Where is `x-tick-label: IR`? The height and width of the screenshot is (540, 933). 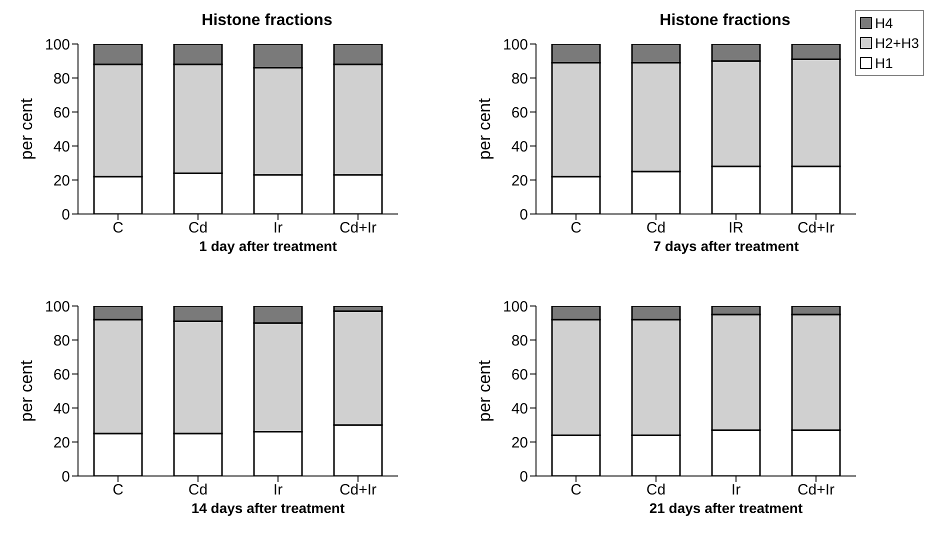 x-tick-label: IR is located at coordinates (736, 228).